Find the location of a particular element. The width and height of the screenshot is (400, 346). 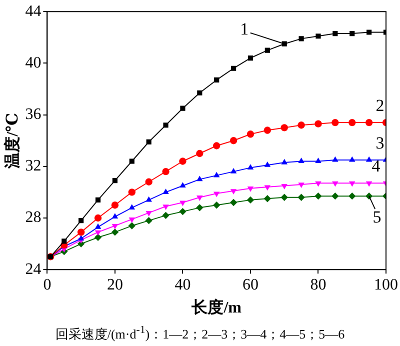

y-tick-label: 40 is located at coordinates (33, 63).